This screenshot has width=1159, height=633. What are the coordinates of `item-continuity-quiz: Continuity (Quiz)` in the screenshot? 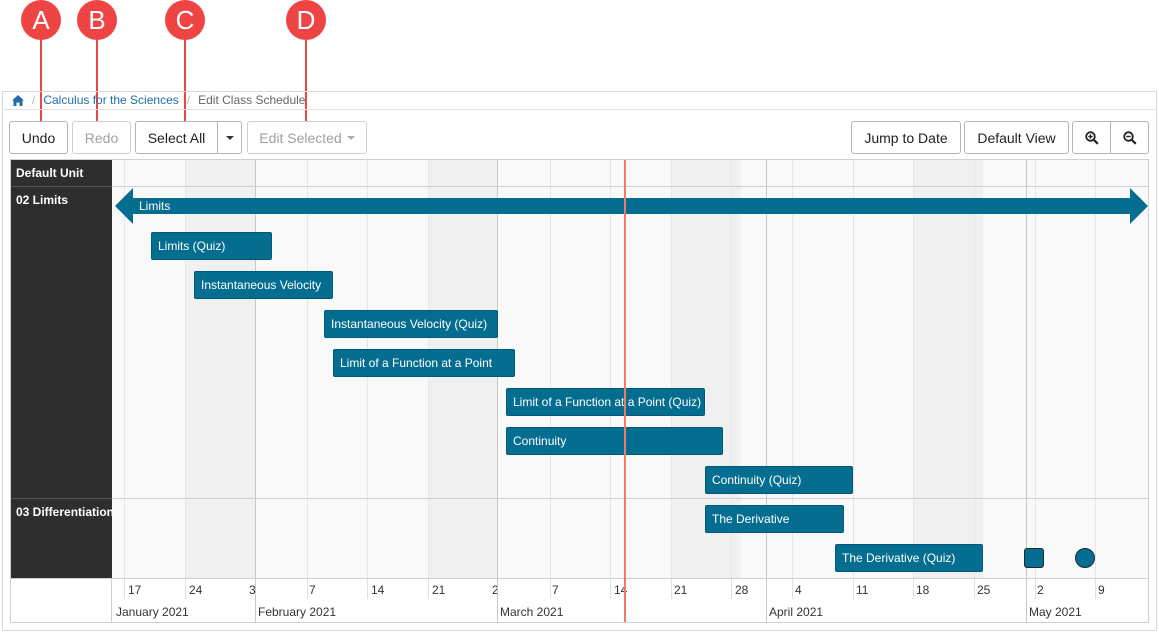 It's located at (779, 480).